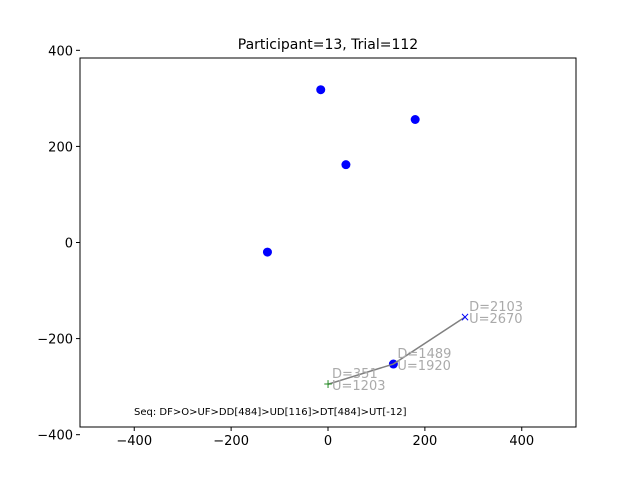 Image resolution: width=640 pixels, height=480 pixels. Describe the element at coordinates (55, 340) in the screenshot. I see `y-tick-label: −200` at that location.